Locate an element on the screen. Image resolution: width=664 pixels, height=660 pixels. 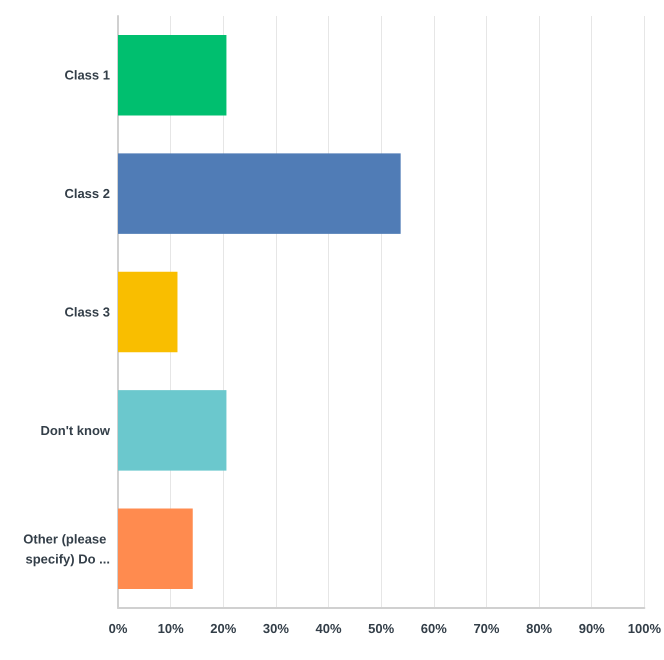
x-tick-label: 40% is located at coordinates (329, 628).